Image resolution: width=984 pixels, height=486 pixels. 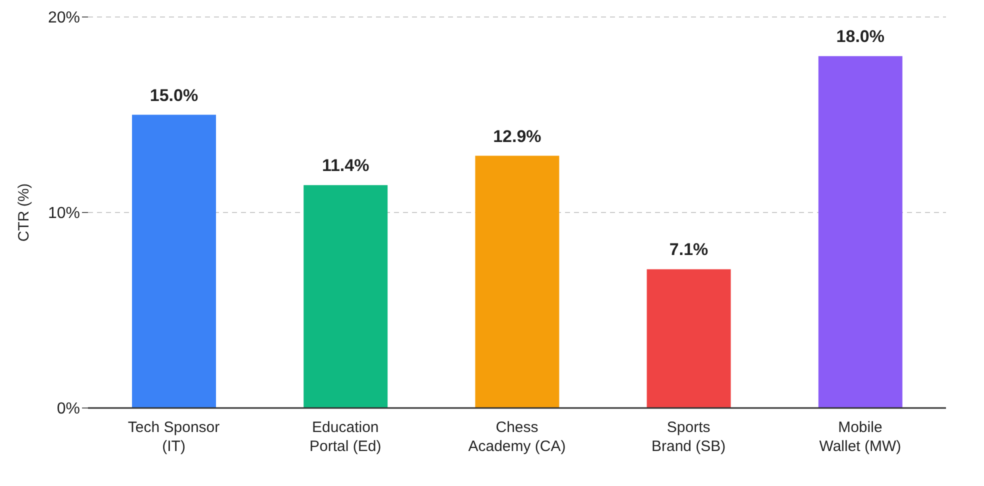 What do you see at coordinates (64, 18) in the screenshot?
I see `y-tick-label: 20%` at bounding box center [64, 18].